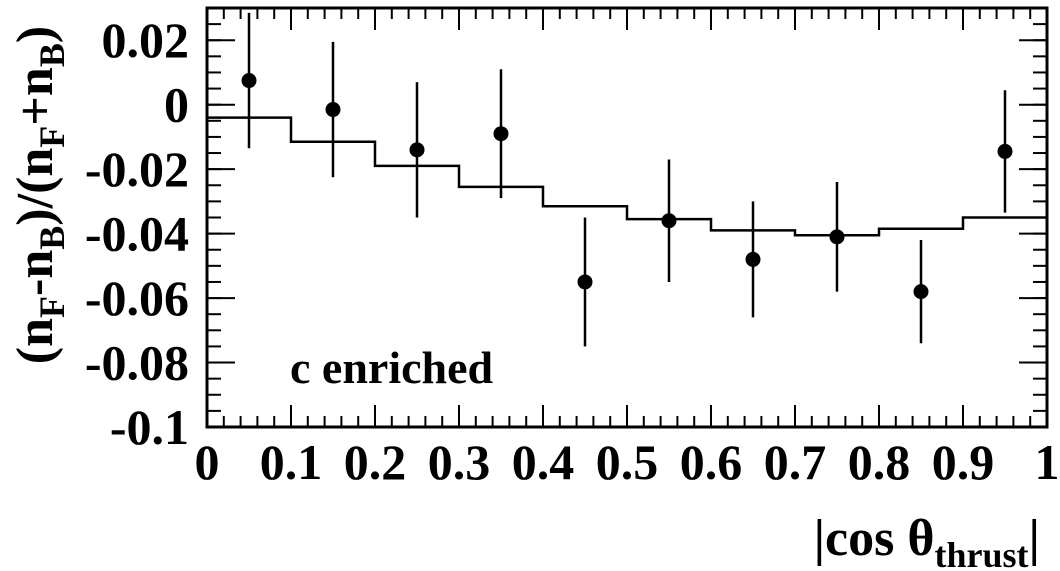  What do you see at coordinates (137, 363) in the screenshot?
I see `y-tick-label: -0.08` at bounding box center [137, 363].